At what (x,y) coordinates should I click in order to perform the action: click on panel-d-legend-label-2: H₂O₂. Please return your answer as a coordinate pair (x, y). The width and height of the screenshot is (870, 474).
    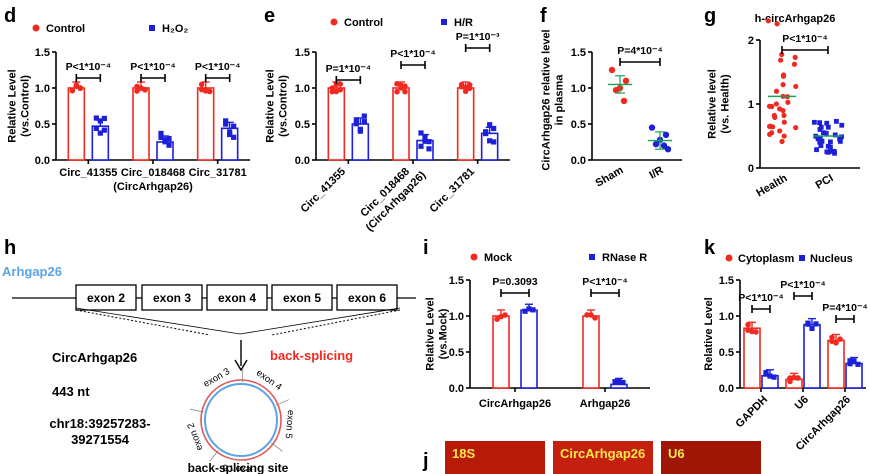
    Looking at the image, I should click on (175, 29).